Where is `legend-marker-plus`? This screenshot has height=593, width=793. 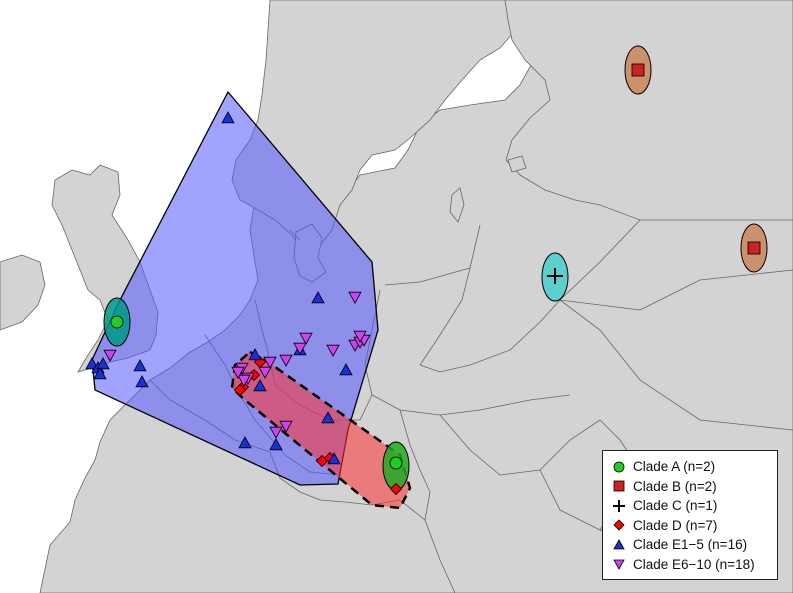 legend-marker-plus is located at coordinates (619, 505).